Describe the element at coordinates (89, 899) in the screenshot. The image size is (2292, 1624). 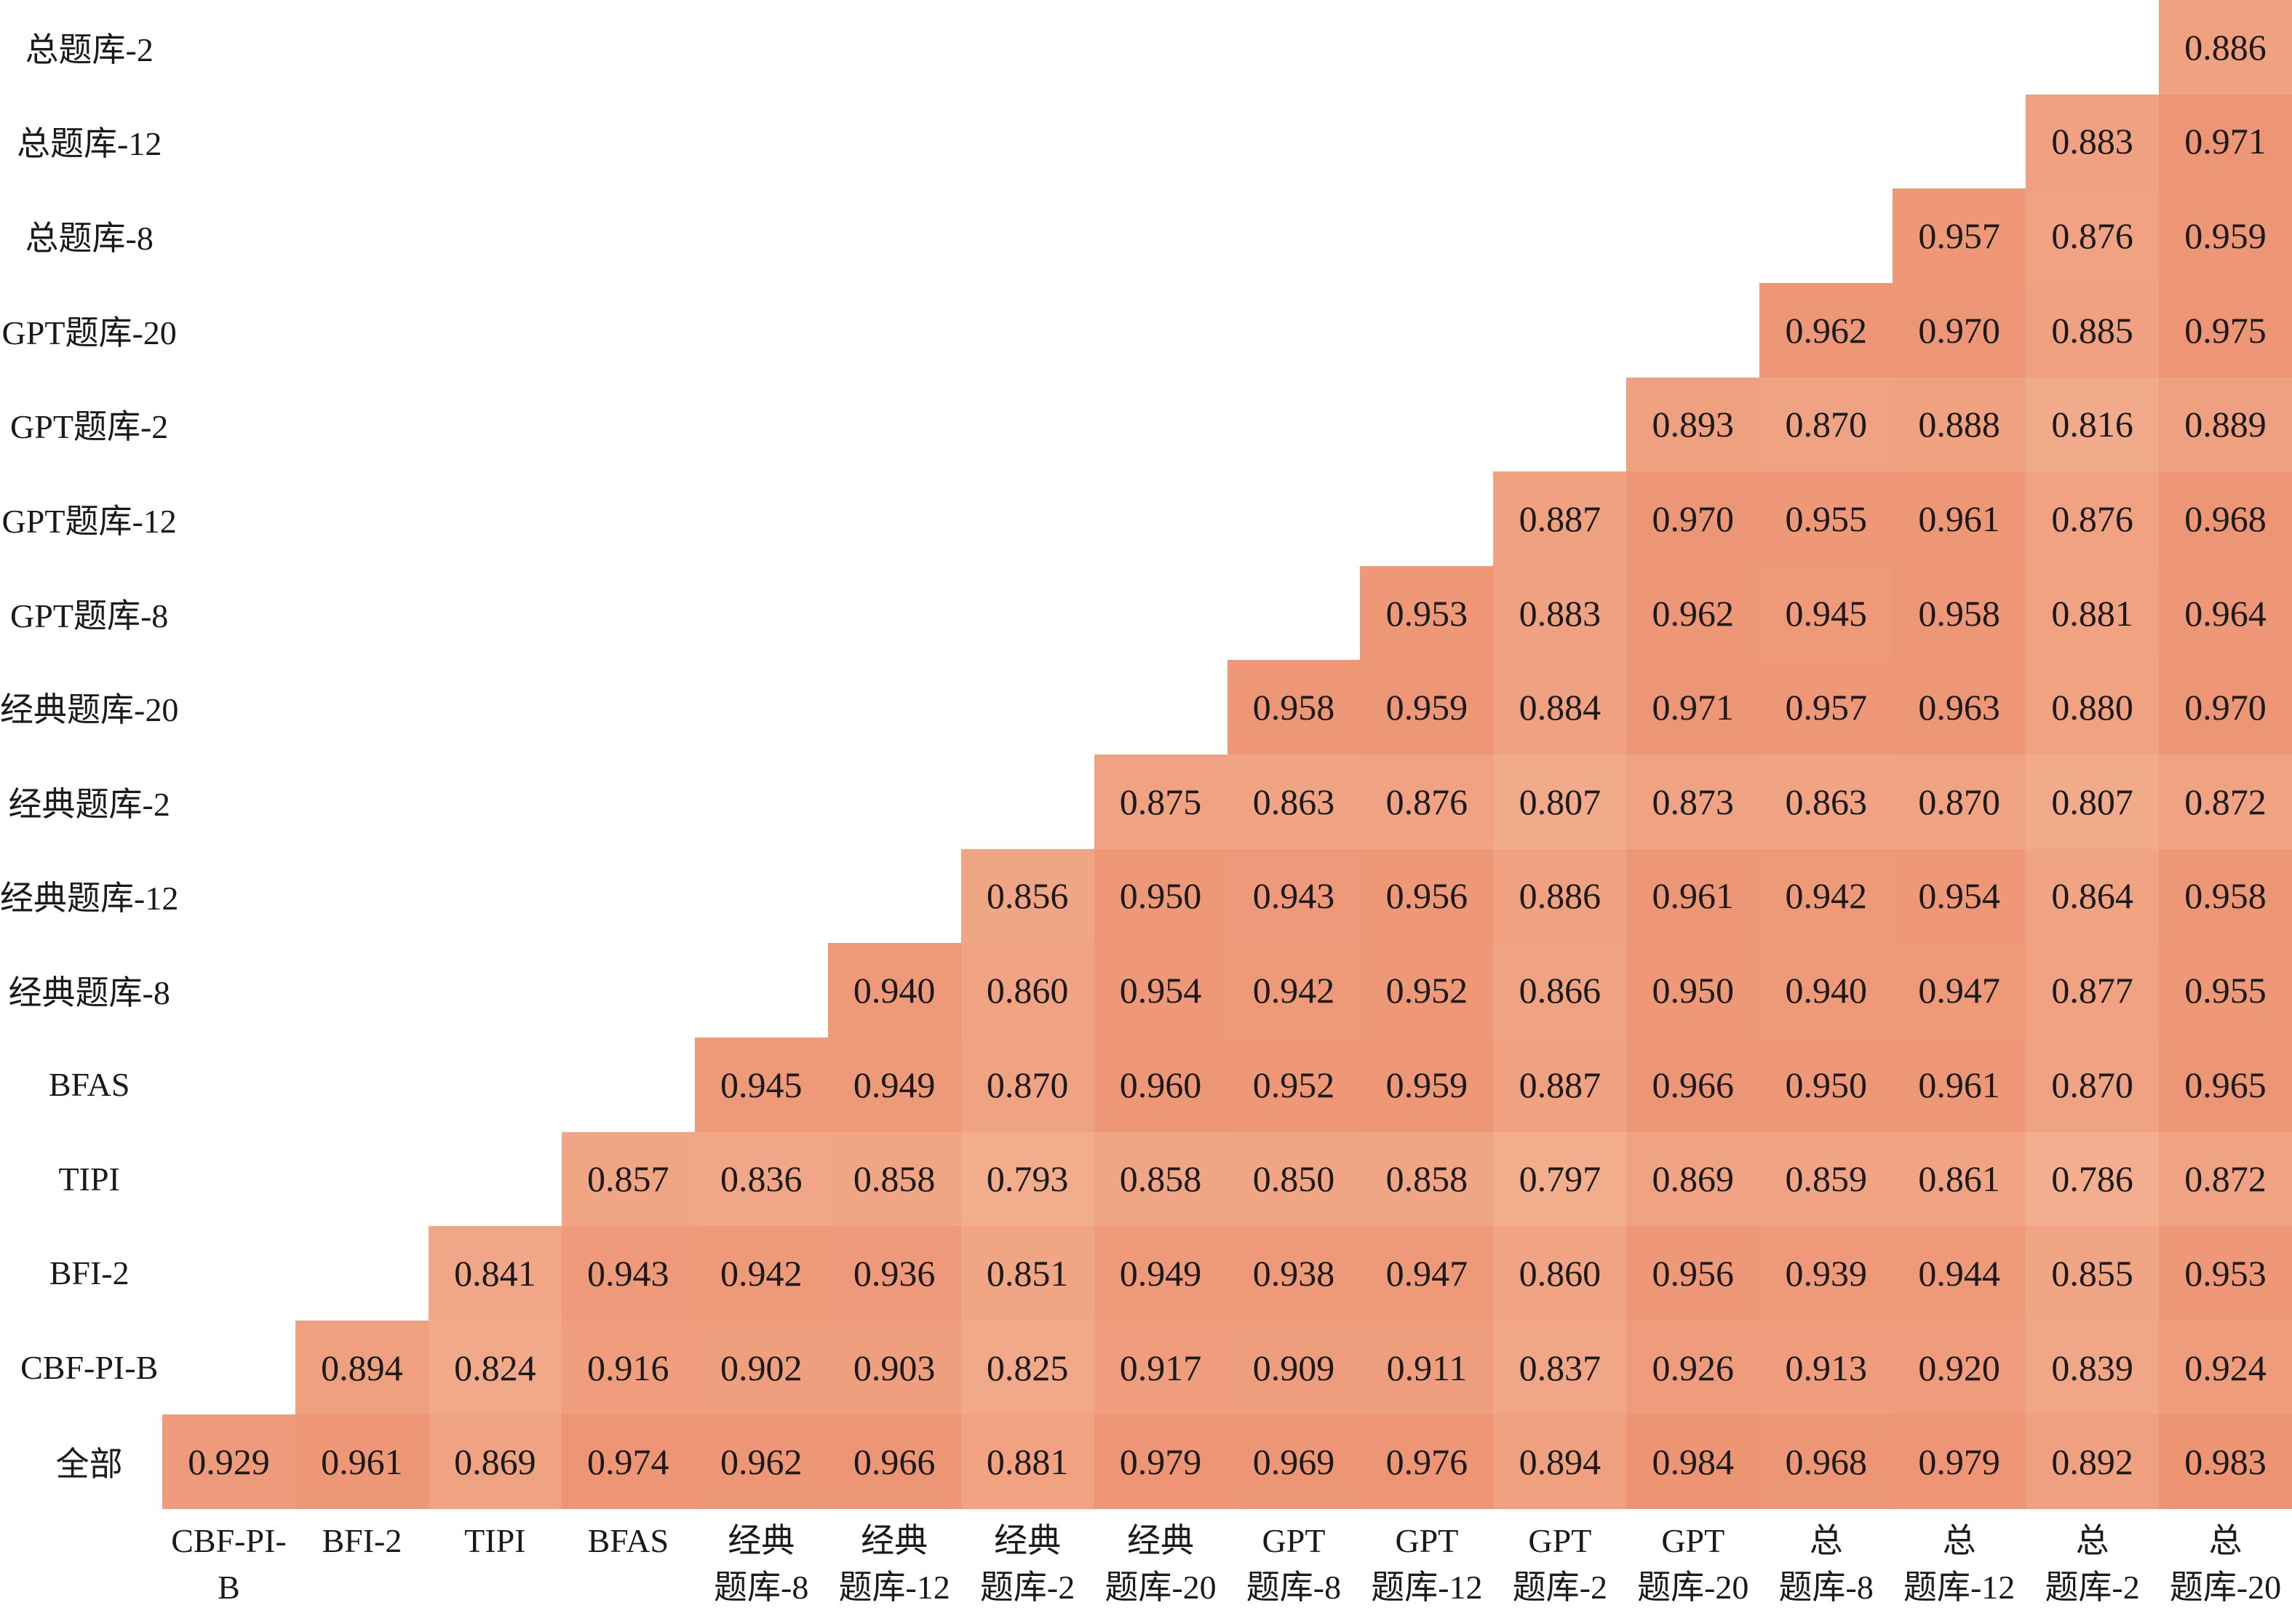
I see `row-label: 经典题库-12` at that location.